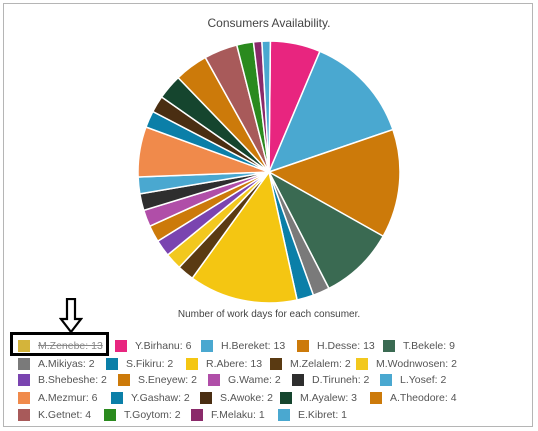  I want to click on legend-item: Y.Gashaw: 2, so click(150, 398).